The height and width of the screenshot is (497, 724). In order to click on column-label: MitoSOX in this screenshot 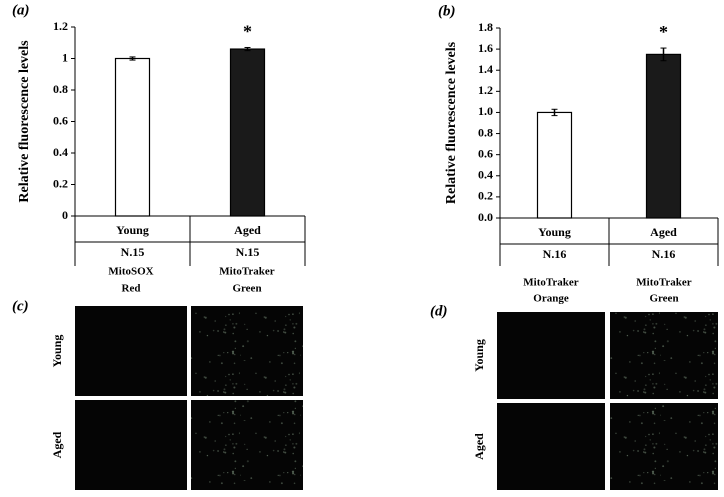, I will do `click(130, 272)`.